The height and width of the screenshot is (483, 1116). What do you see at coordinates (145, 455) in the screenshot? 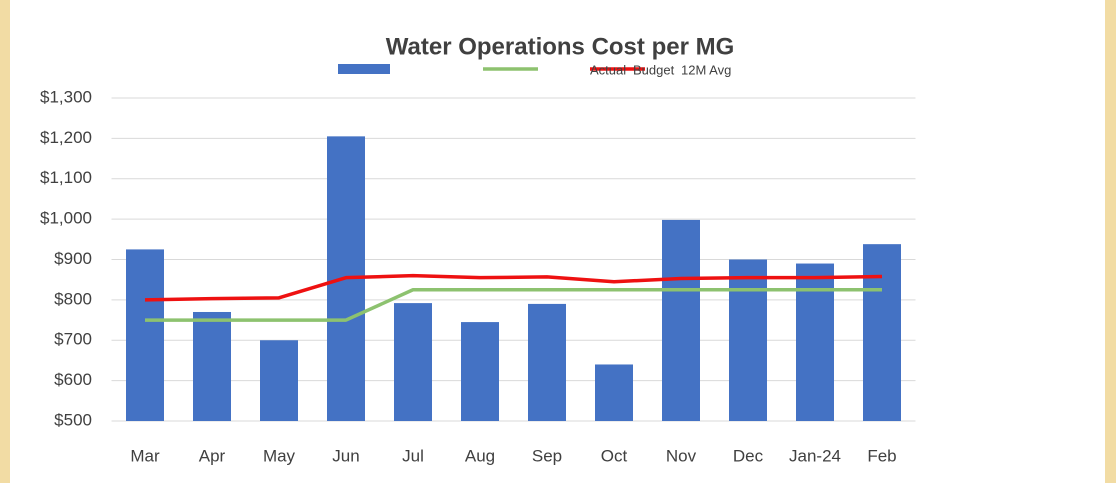
I see `x-tick-label: Mar` at bounding box center [145, 455].